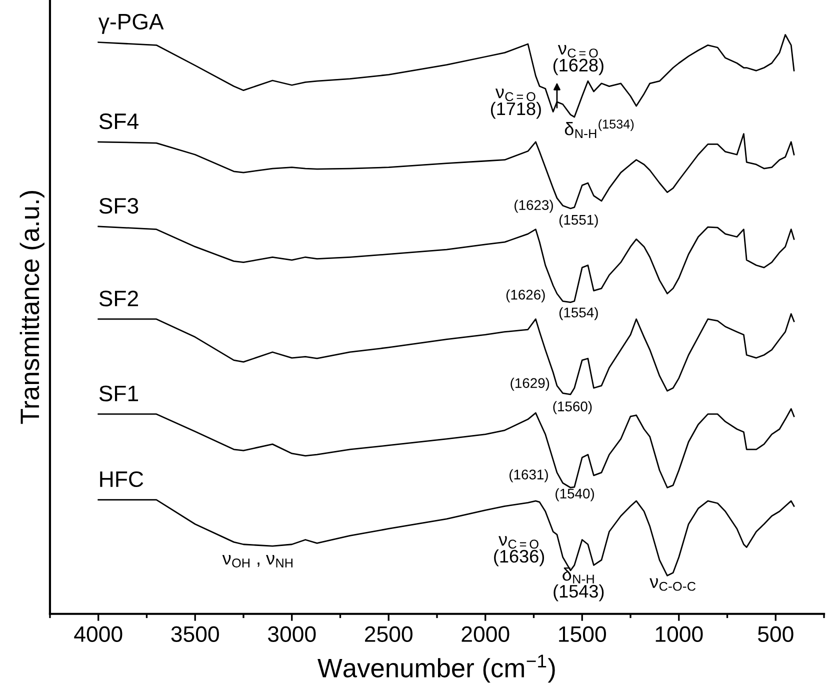  Describe the element at coordinates (98, 634) in the screenshot. I see `x-tick-label: 4000` at that location.